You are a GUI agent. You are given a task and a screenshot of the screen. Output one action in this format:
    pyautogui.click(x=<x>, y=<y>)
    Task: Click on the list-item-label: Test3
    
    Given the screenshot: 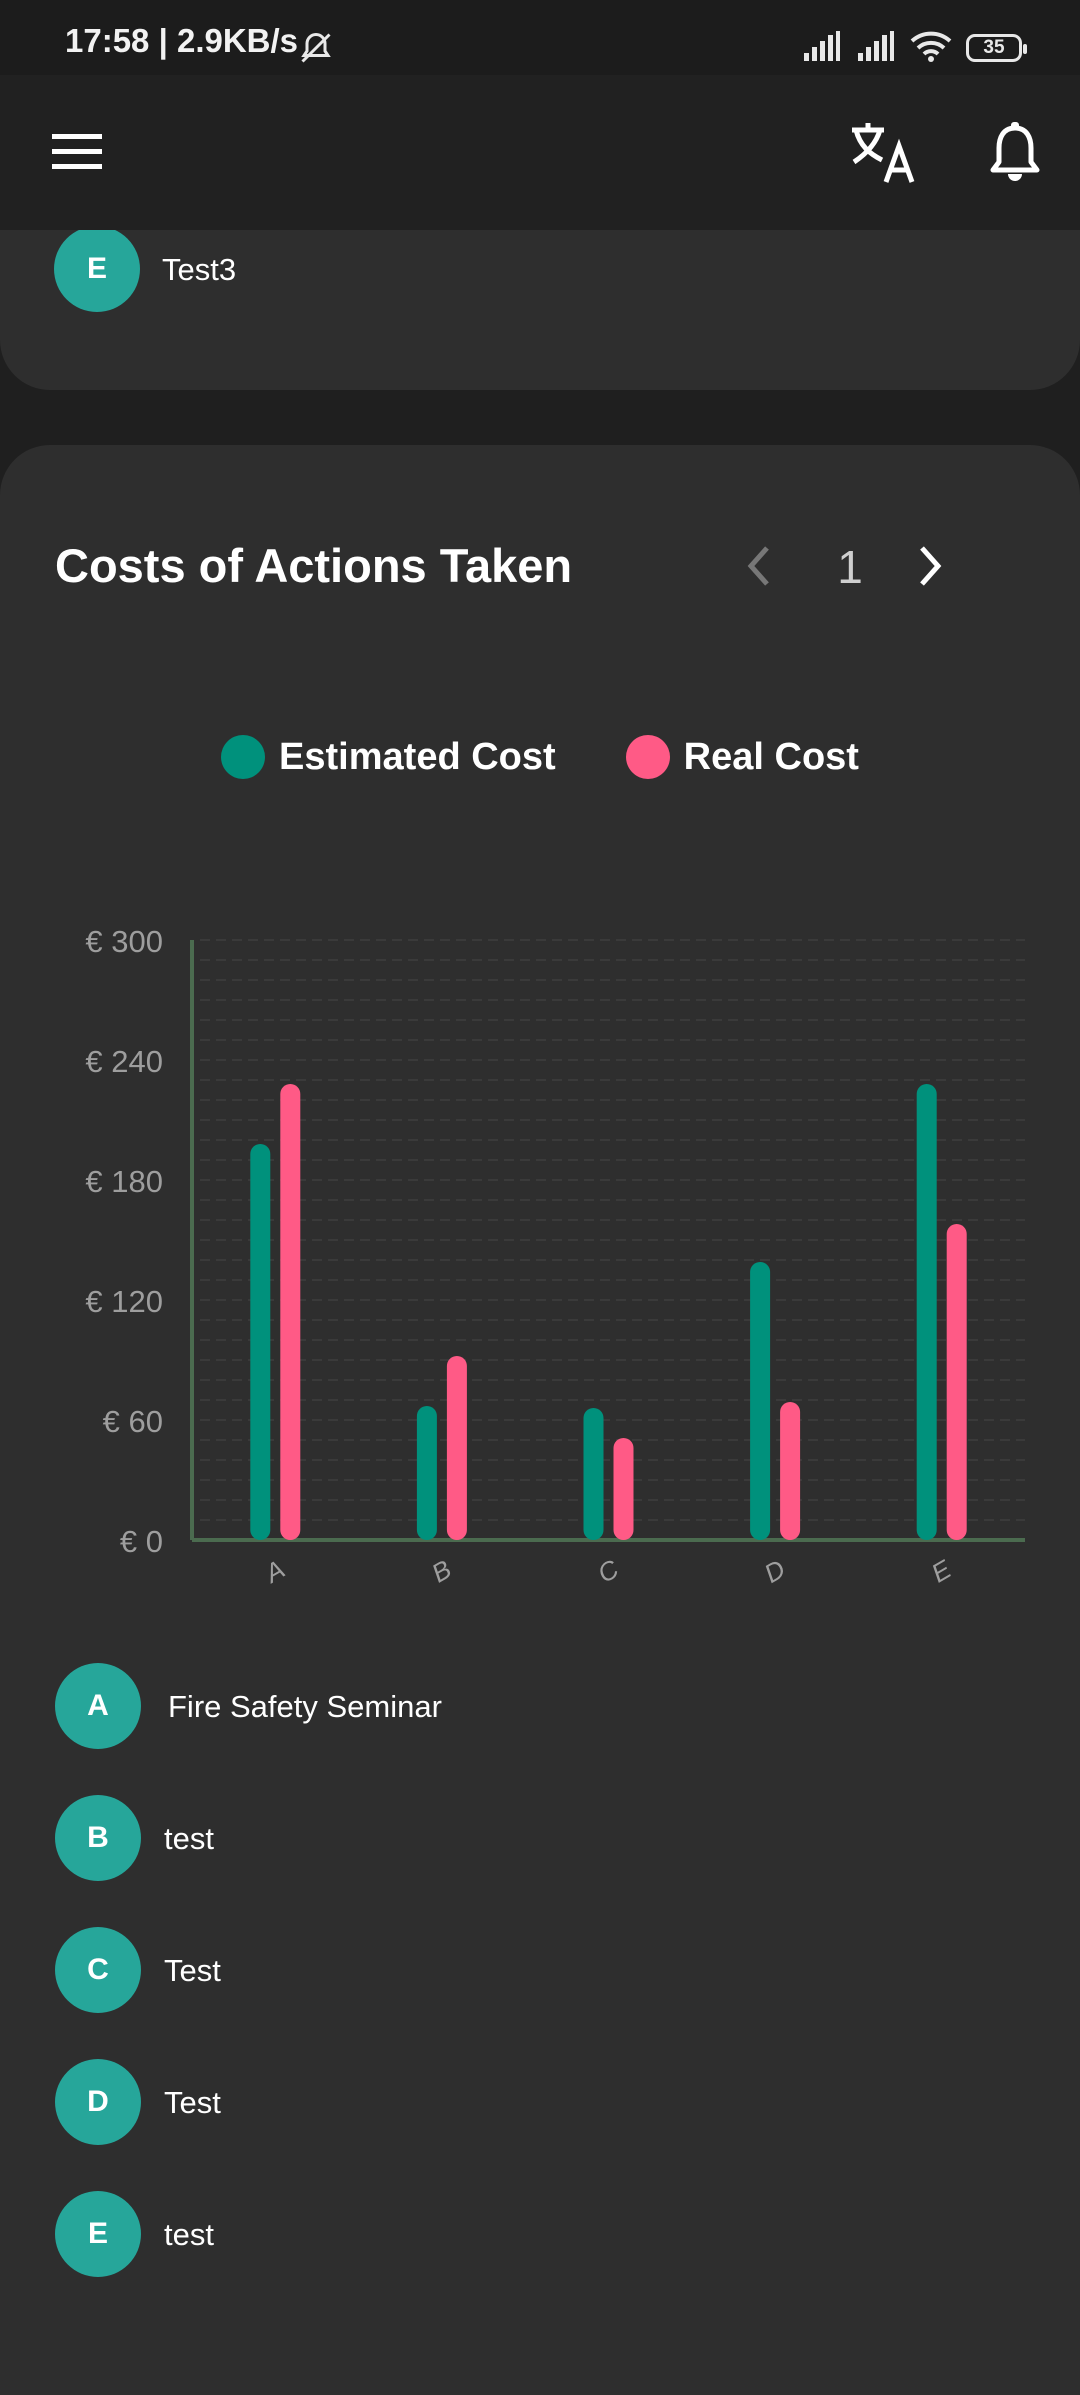 What is the action you would take?
    pyautogui.click(x=199, y=269)
    